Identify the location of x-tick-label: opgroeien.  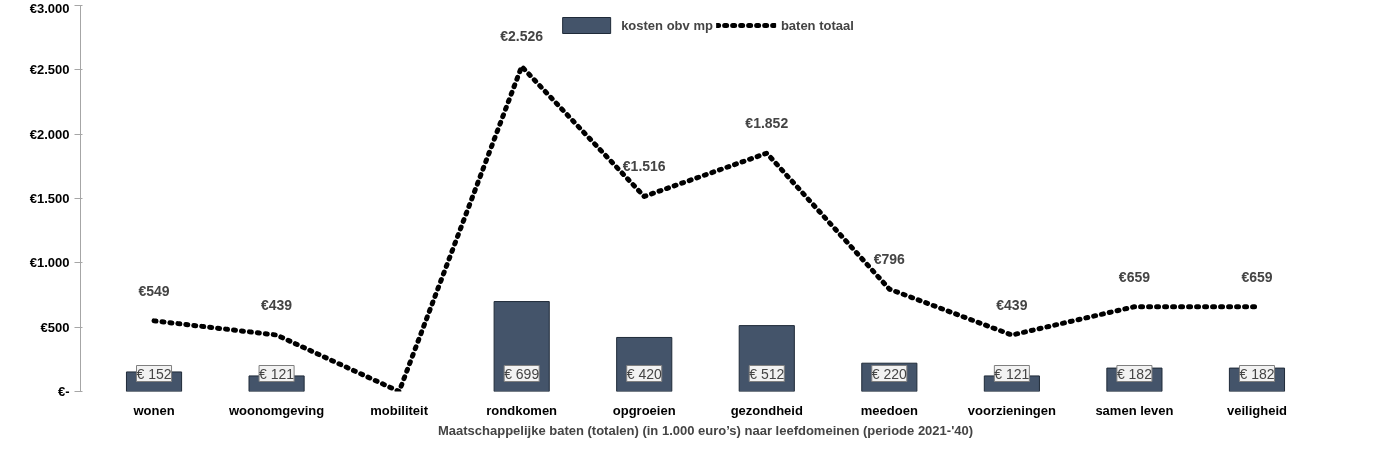
(644, 410).